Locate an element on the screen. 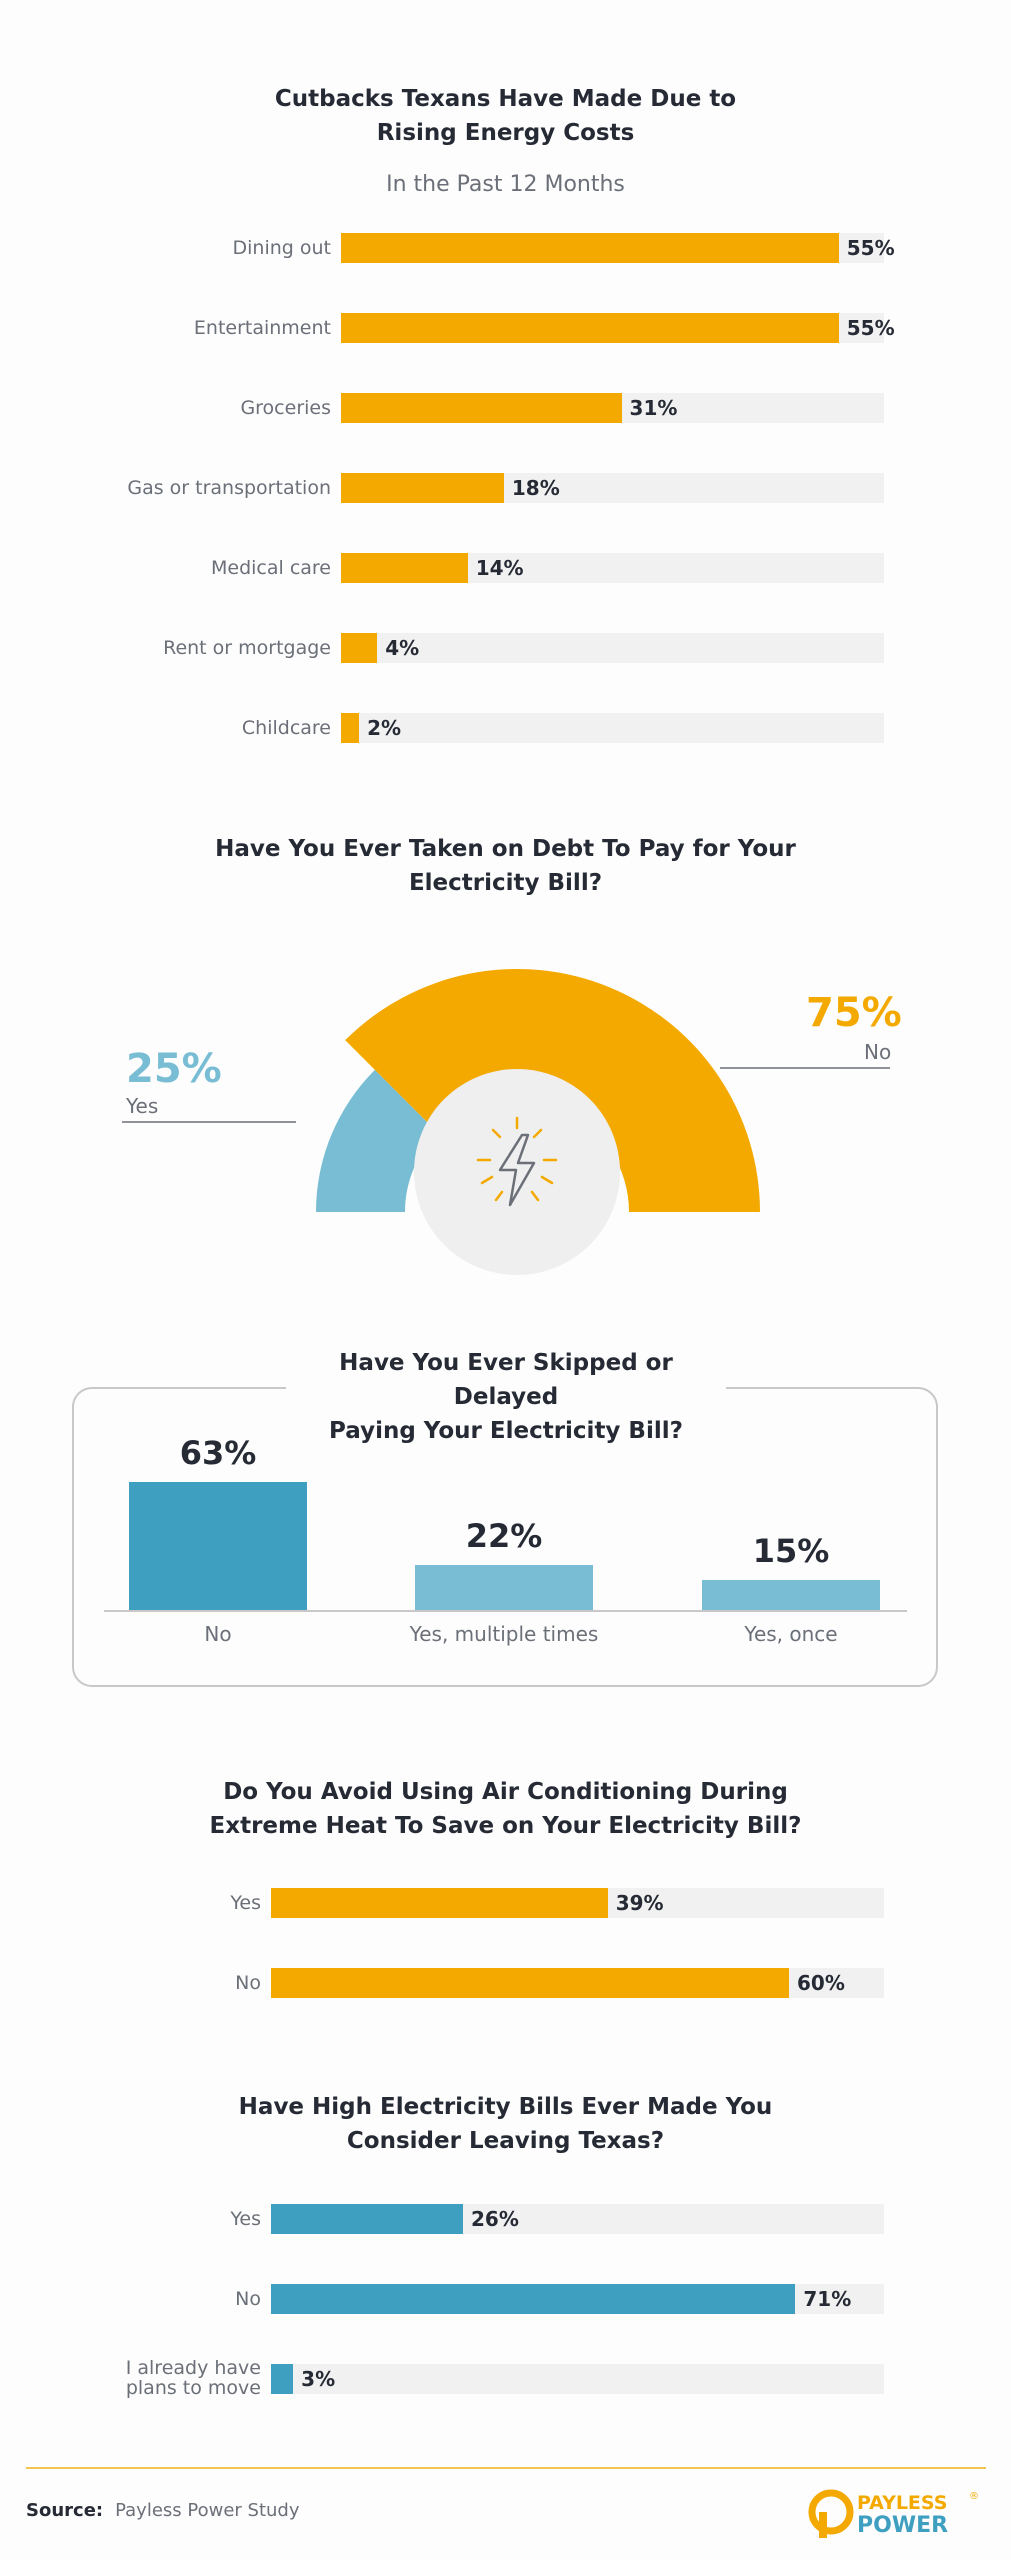  category-label-line: Entertainment is located at coordinates (262, 328).